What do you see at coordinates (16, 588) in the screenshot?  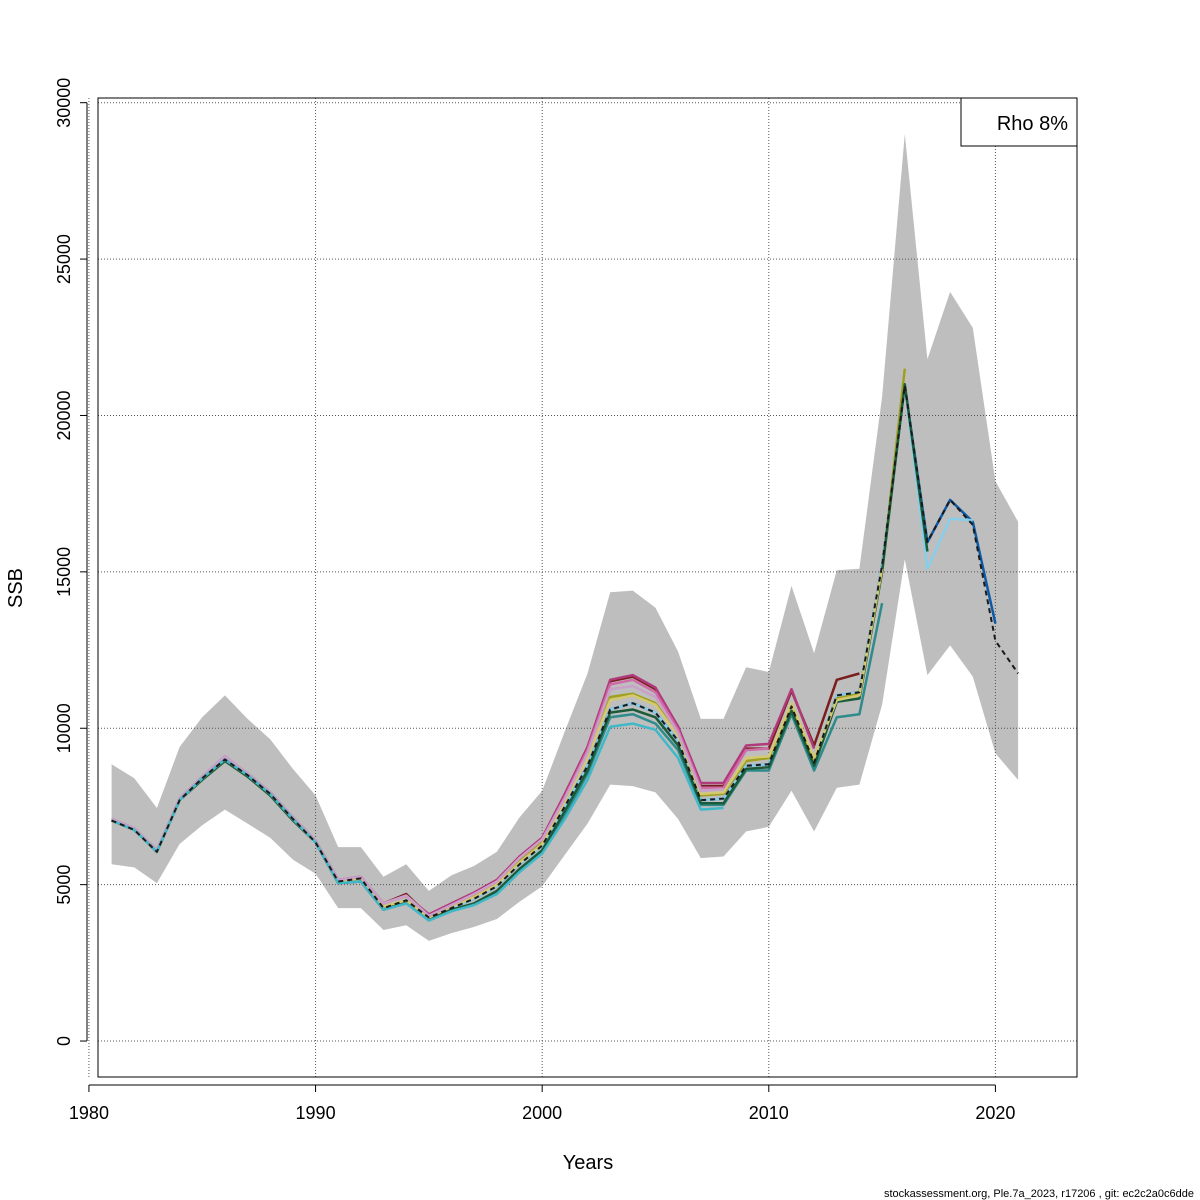 I see `y-axis-title: SSB` at bounding box center [16, 588].